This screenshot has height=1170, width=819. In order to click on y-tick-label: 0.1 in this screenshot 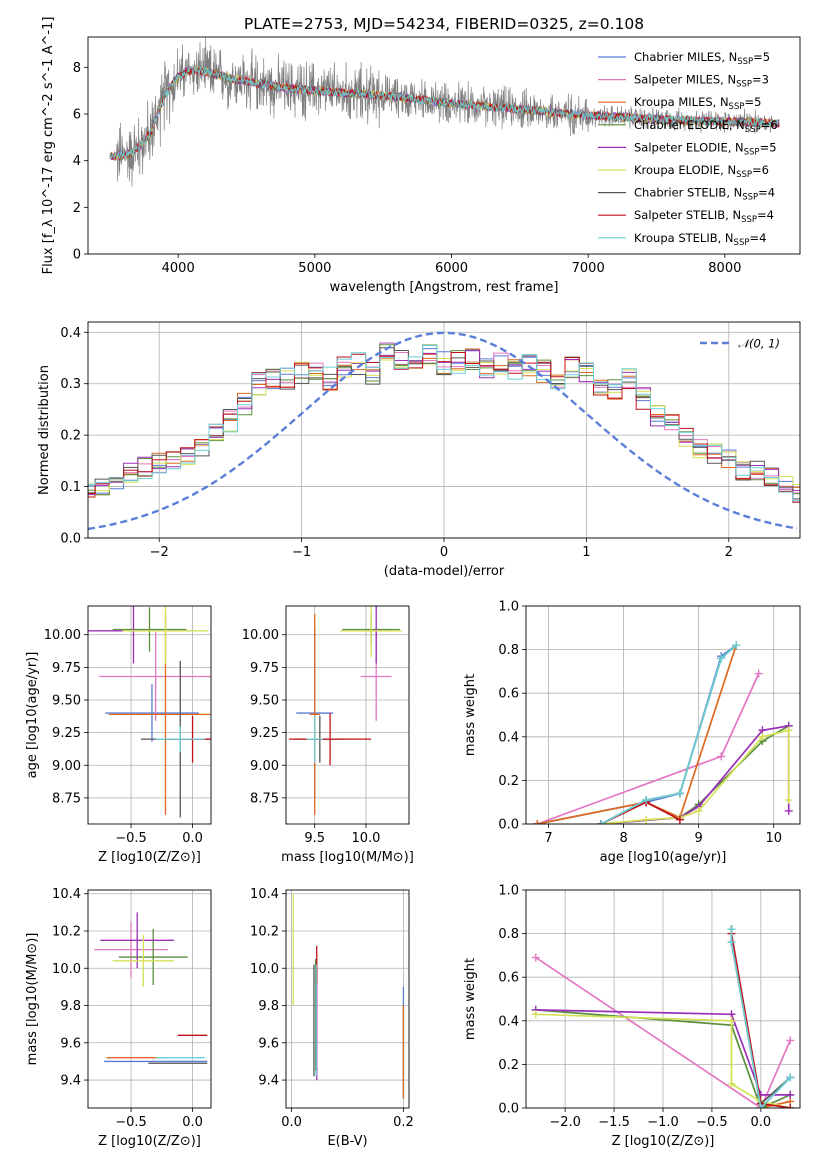, I will do `click(70, 487)`.